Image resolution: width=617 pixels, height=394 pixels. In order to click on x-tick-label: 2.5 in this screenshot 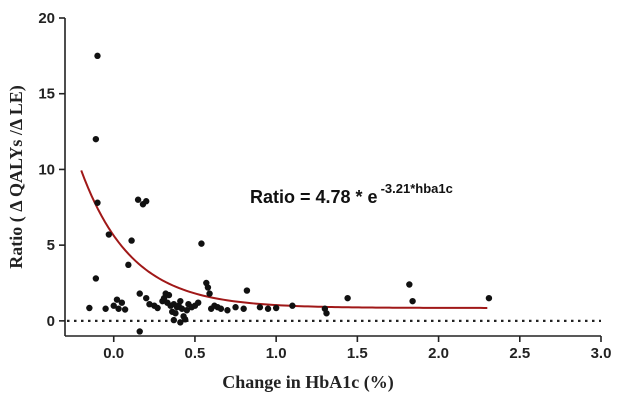, I will do `click(519, 353)`.